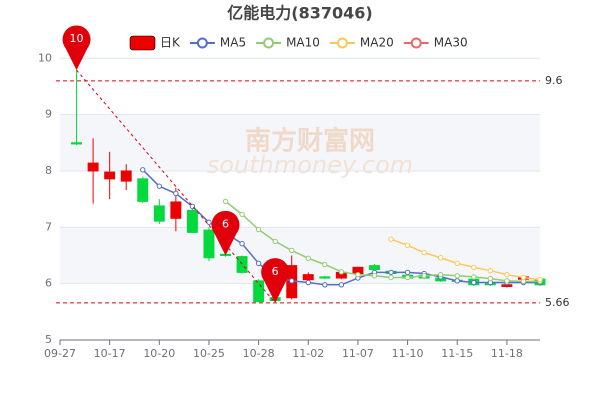 The image size is (600, 400). I want to click on y-tick-label: 10, so click(45, 57).